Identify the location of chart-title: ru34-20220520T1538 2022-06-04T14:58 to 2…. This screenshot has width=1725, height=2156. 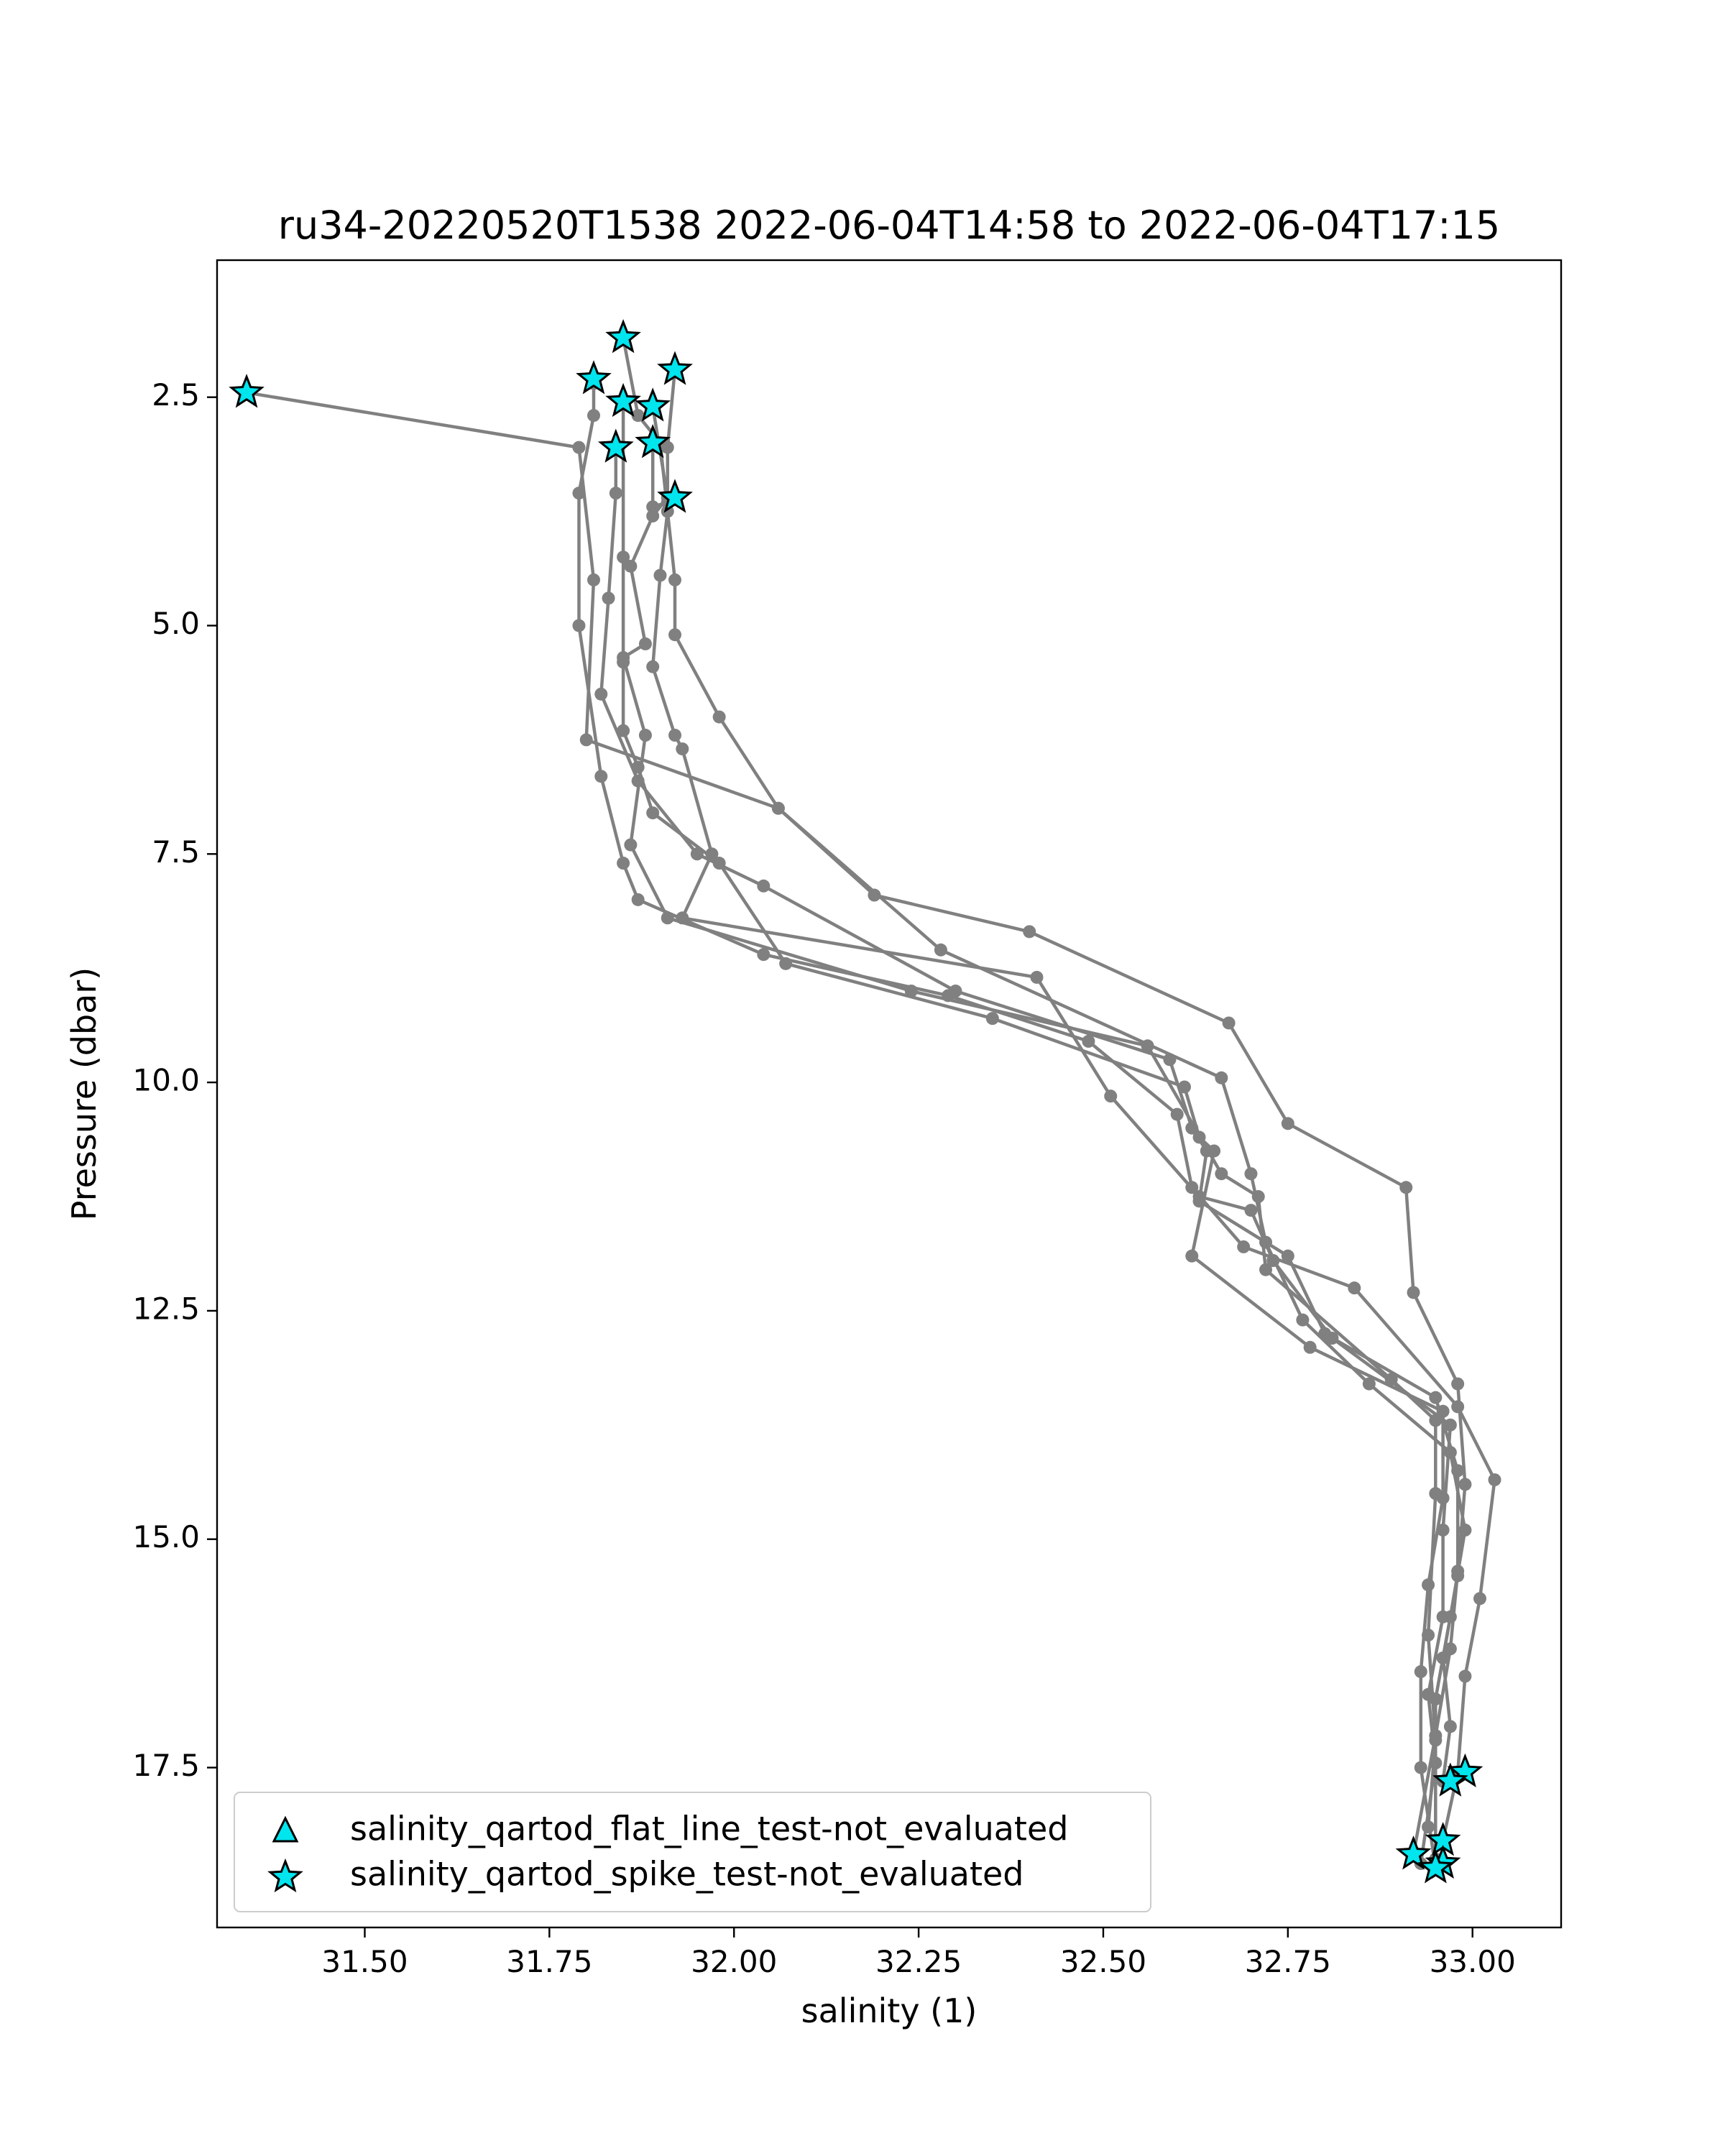
(889, 225).